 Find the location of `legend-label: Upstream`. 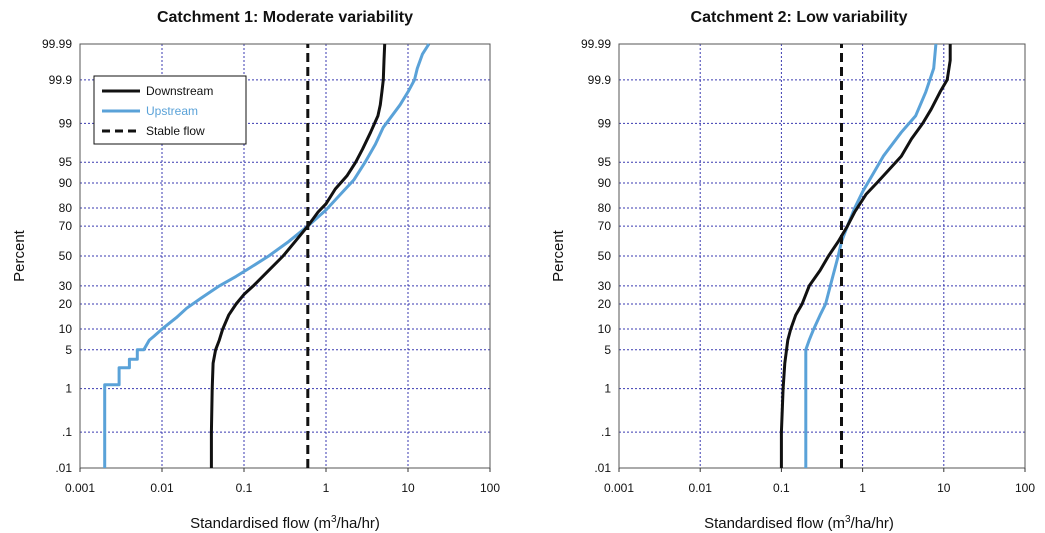

legend-label: Upstream is located at coordinates (172, 111).